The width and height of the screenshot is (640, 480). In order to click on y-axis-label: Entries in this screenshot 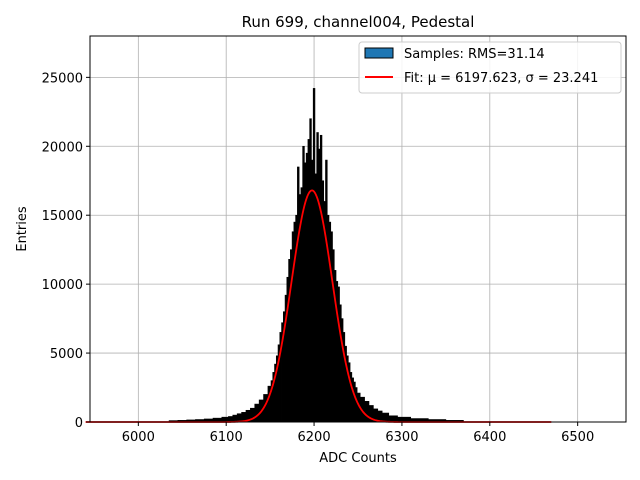, I will do `click(22, 229)`.